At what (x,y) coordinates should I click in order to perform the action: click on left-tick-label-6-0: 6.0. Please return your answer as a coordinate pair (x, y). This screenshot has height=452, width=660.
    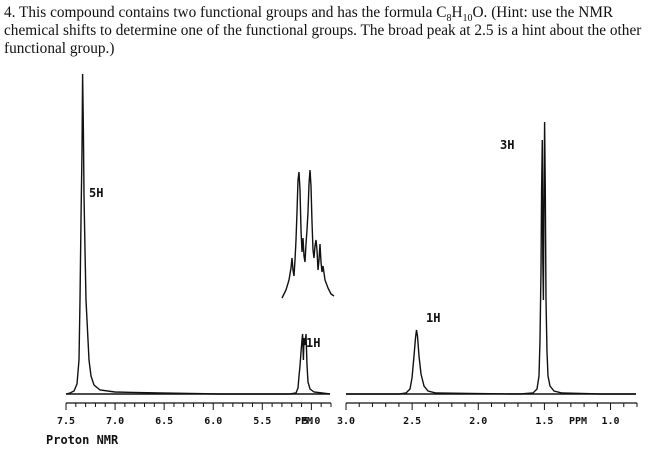
    Looking at the image, I should click on (213, 421).